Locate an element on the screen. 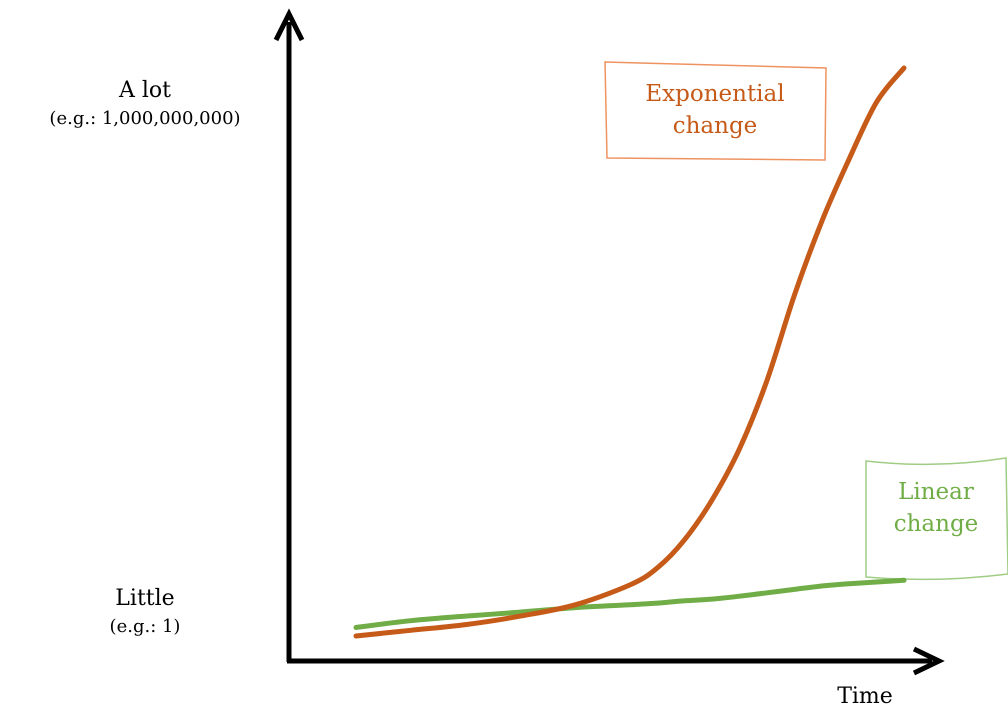 This screenshot has height=715, width=1008. exponential-label-box is located at coordinates (715, 111).